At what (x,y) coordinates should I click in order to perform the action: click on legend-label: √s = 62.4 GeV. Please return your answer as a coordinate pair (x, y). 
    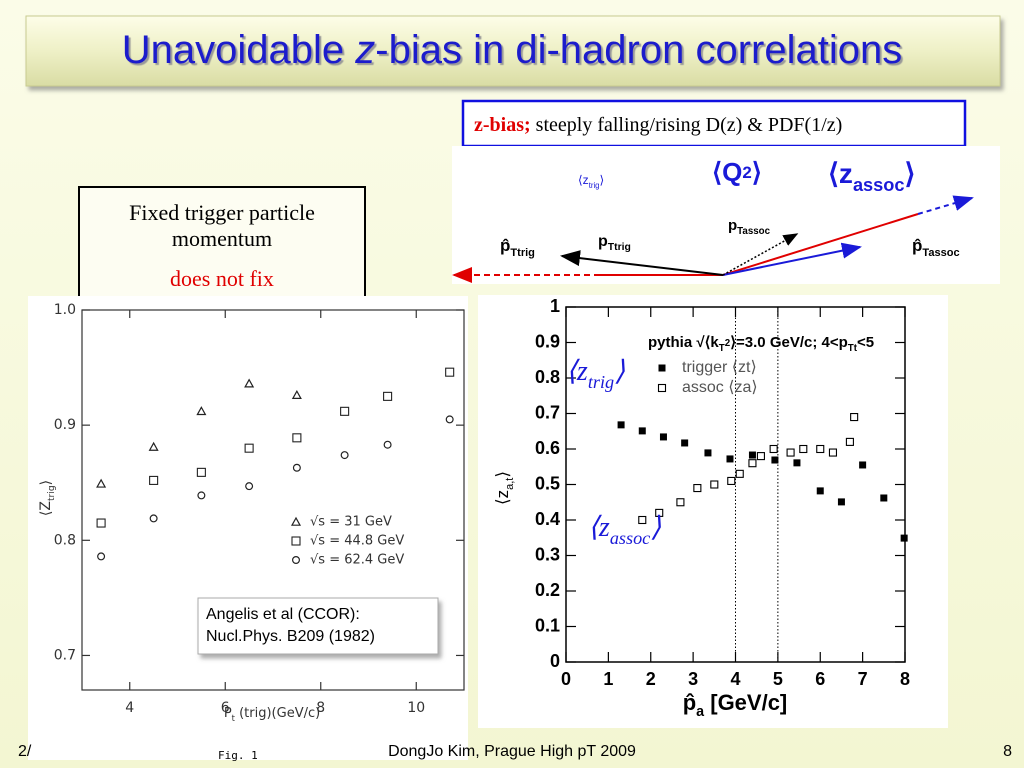
    Looking at the image, I should click on (357, 560).